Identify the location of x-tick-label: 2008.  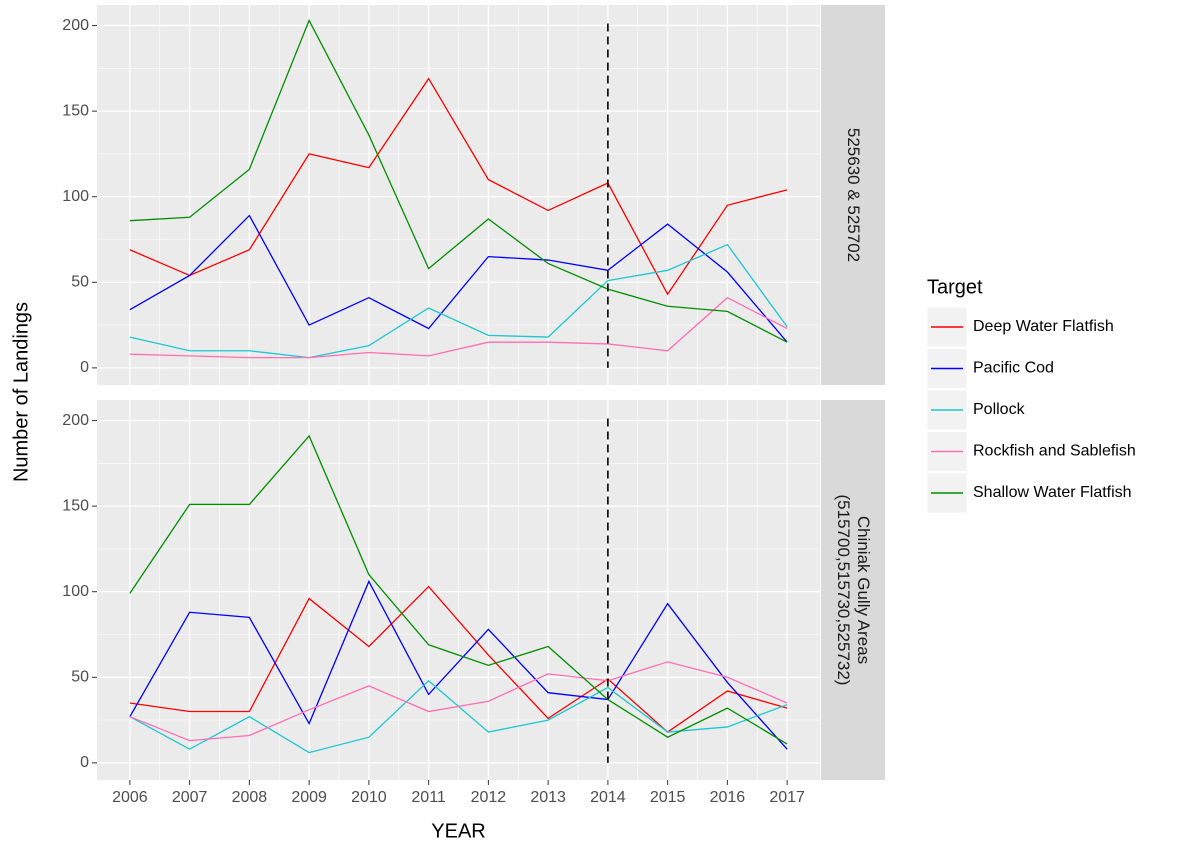
(250, 797).